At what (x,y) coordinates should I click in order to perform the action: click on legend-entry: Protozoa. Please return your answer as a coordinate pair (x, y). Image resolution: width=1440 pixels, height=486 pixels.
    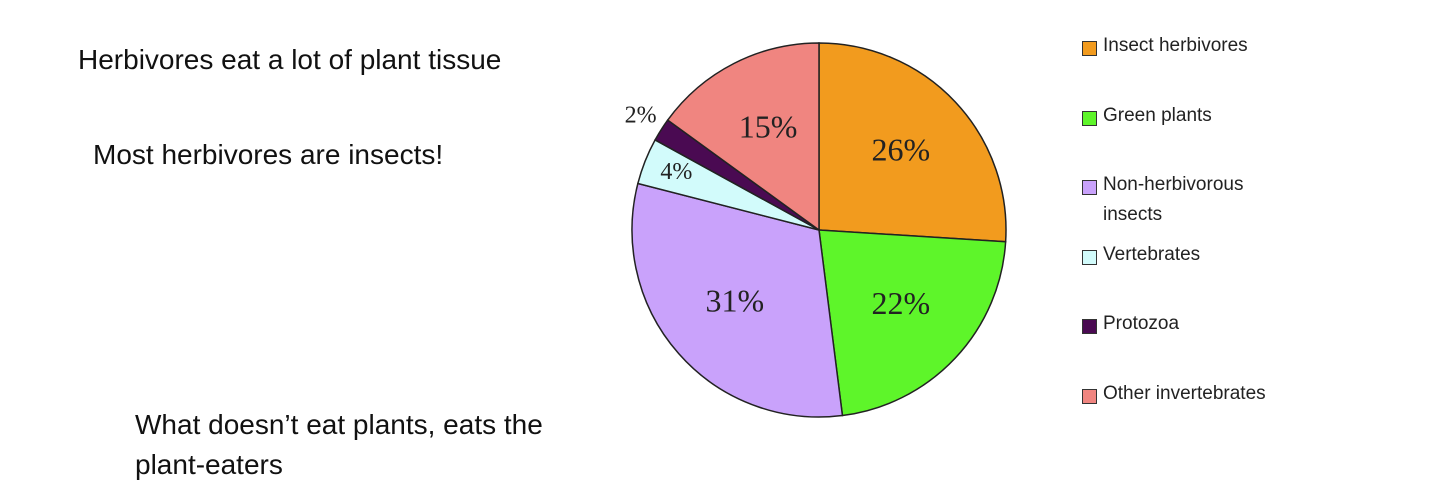
    Looking at the image, I should click on (1187, 326).